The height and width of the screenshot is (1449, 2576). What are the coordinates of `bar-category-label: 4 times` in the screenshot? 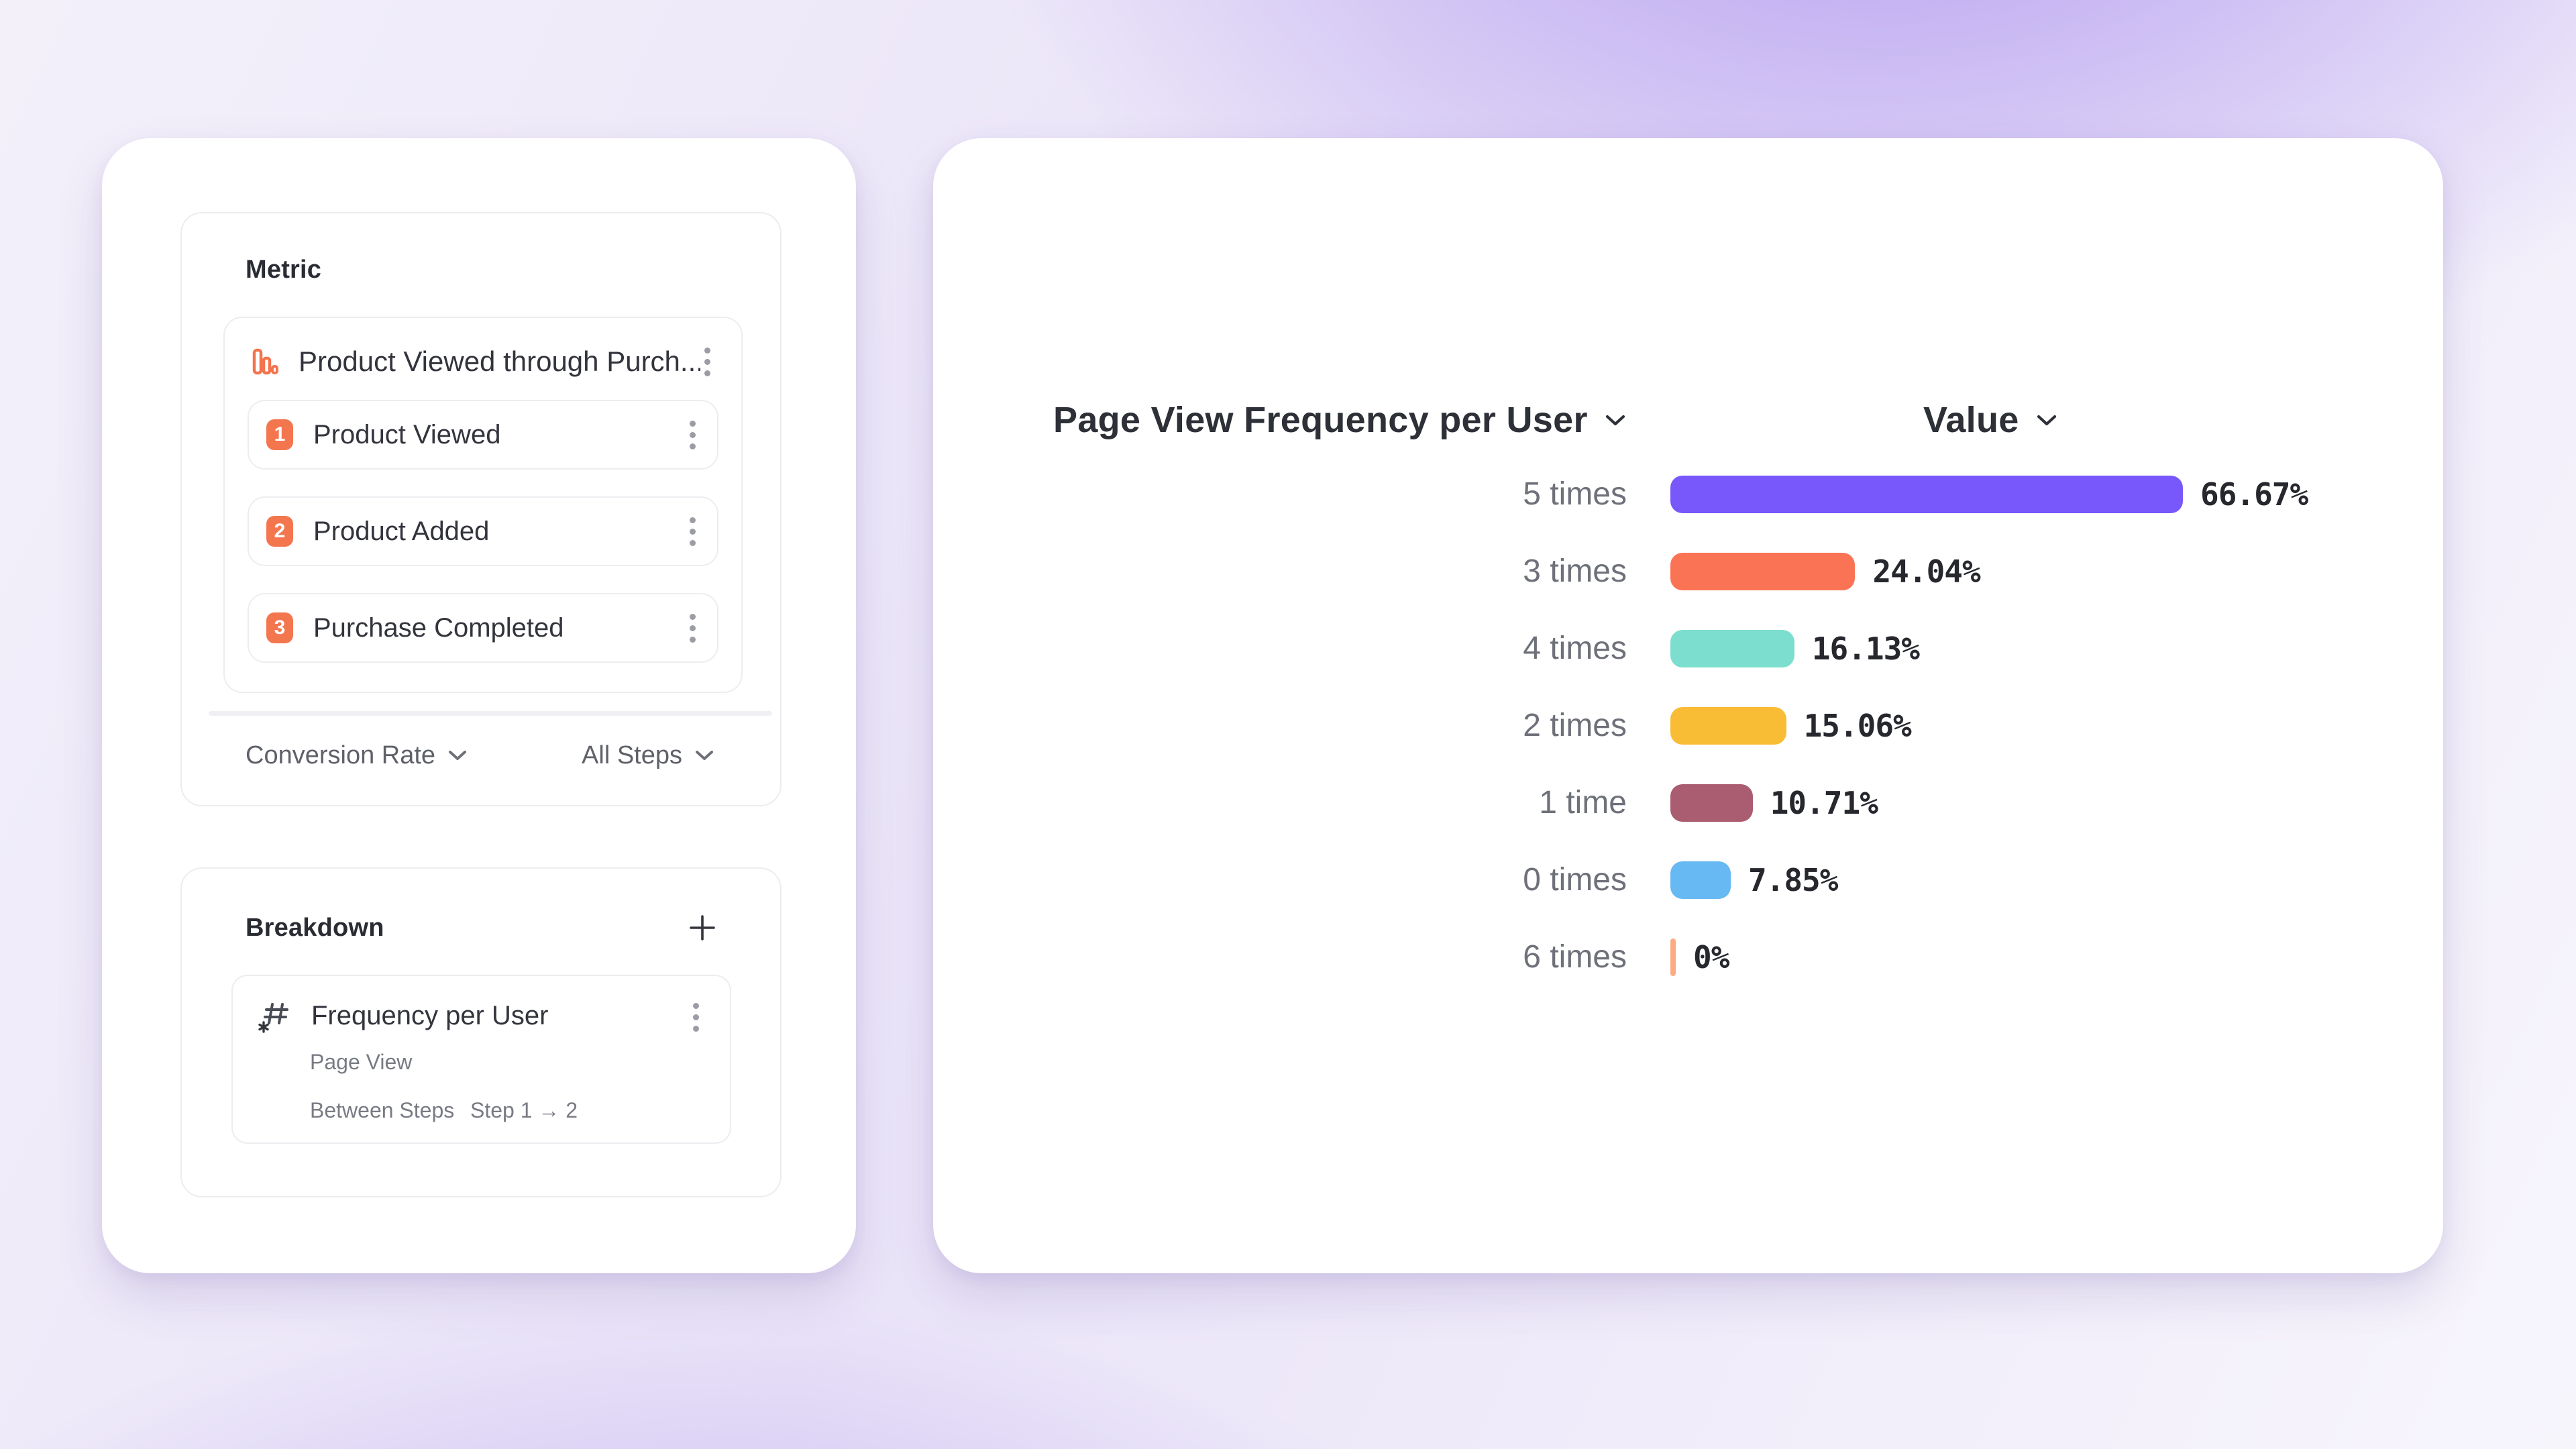 It's located at (1575, 648).